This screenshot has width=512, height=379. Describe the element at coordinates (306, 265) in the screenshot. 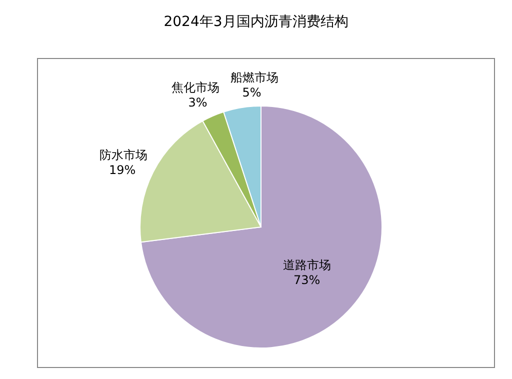

I see `slice-label: 道路市场` at that location.